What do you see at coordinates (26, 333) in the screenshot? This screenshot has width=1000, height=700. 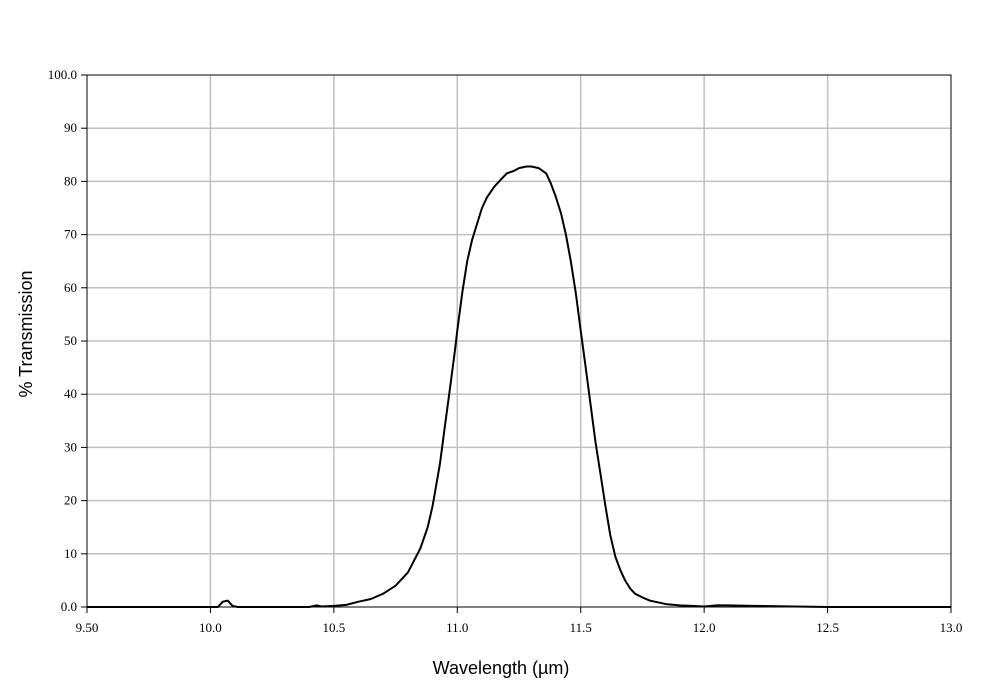 I see `y-axis-title: % Transmission` at bounding box center [26, 333].